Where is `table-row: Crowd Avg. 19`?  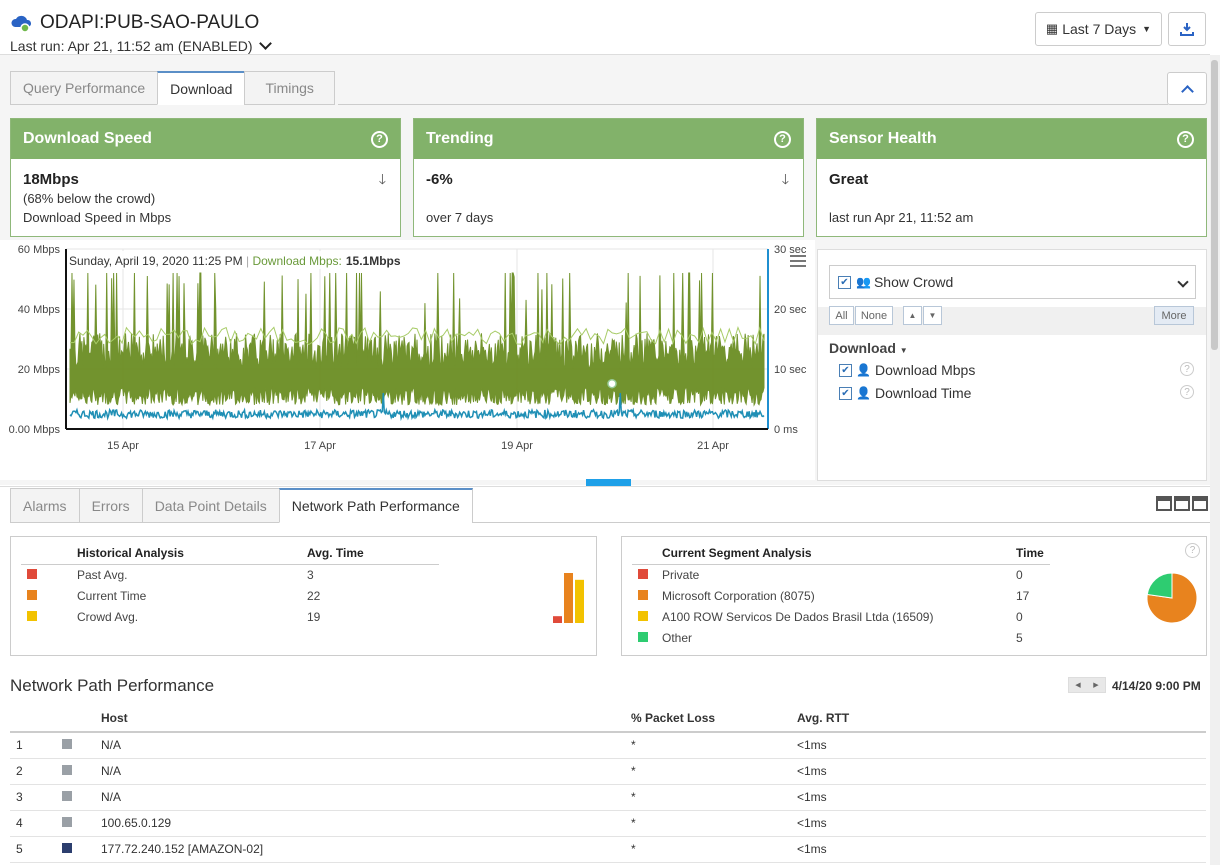 table-row: Crowd Avg. 19 is located at coordinates (230, 617).